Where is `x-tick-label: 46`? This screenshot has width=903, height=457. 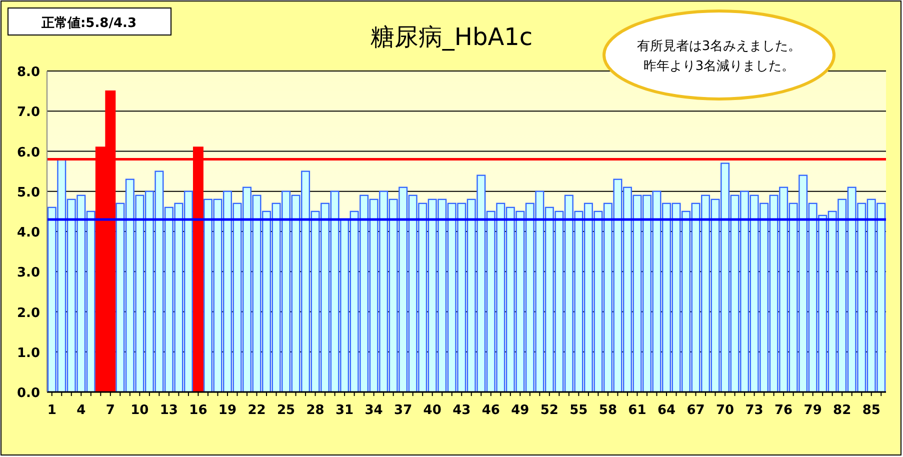
x-tick-label: 46 is located at coordinates (491, 410).